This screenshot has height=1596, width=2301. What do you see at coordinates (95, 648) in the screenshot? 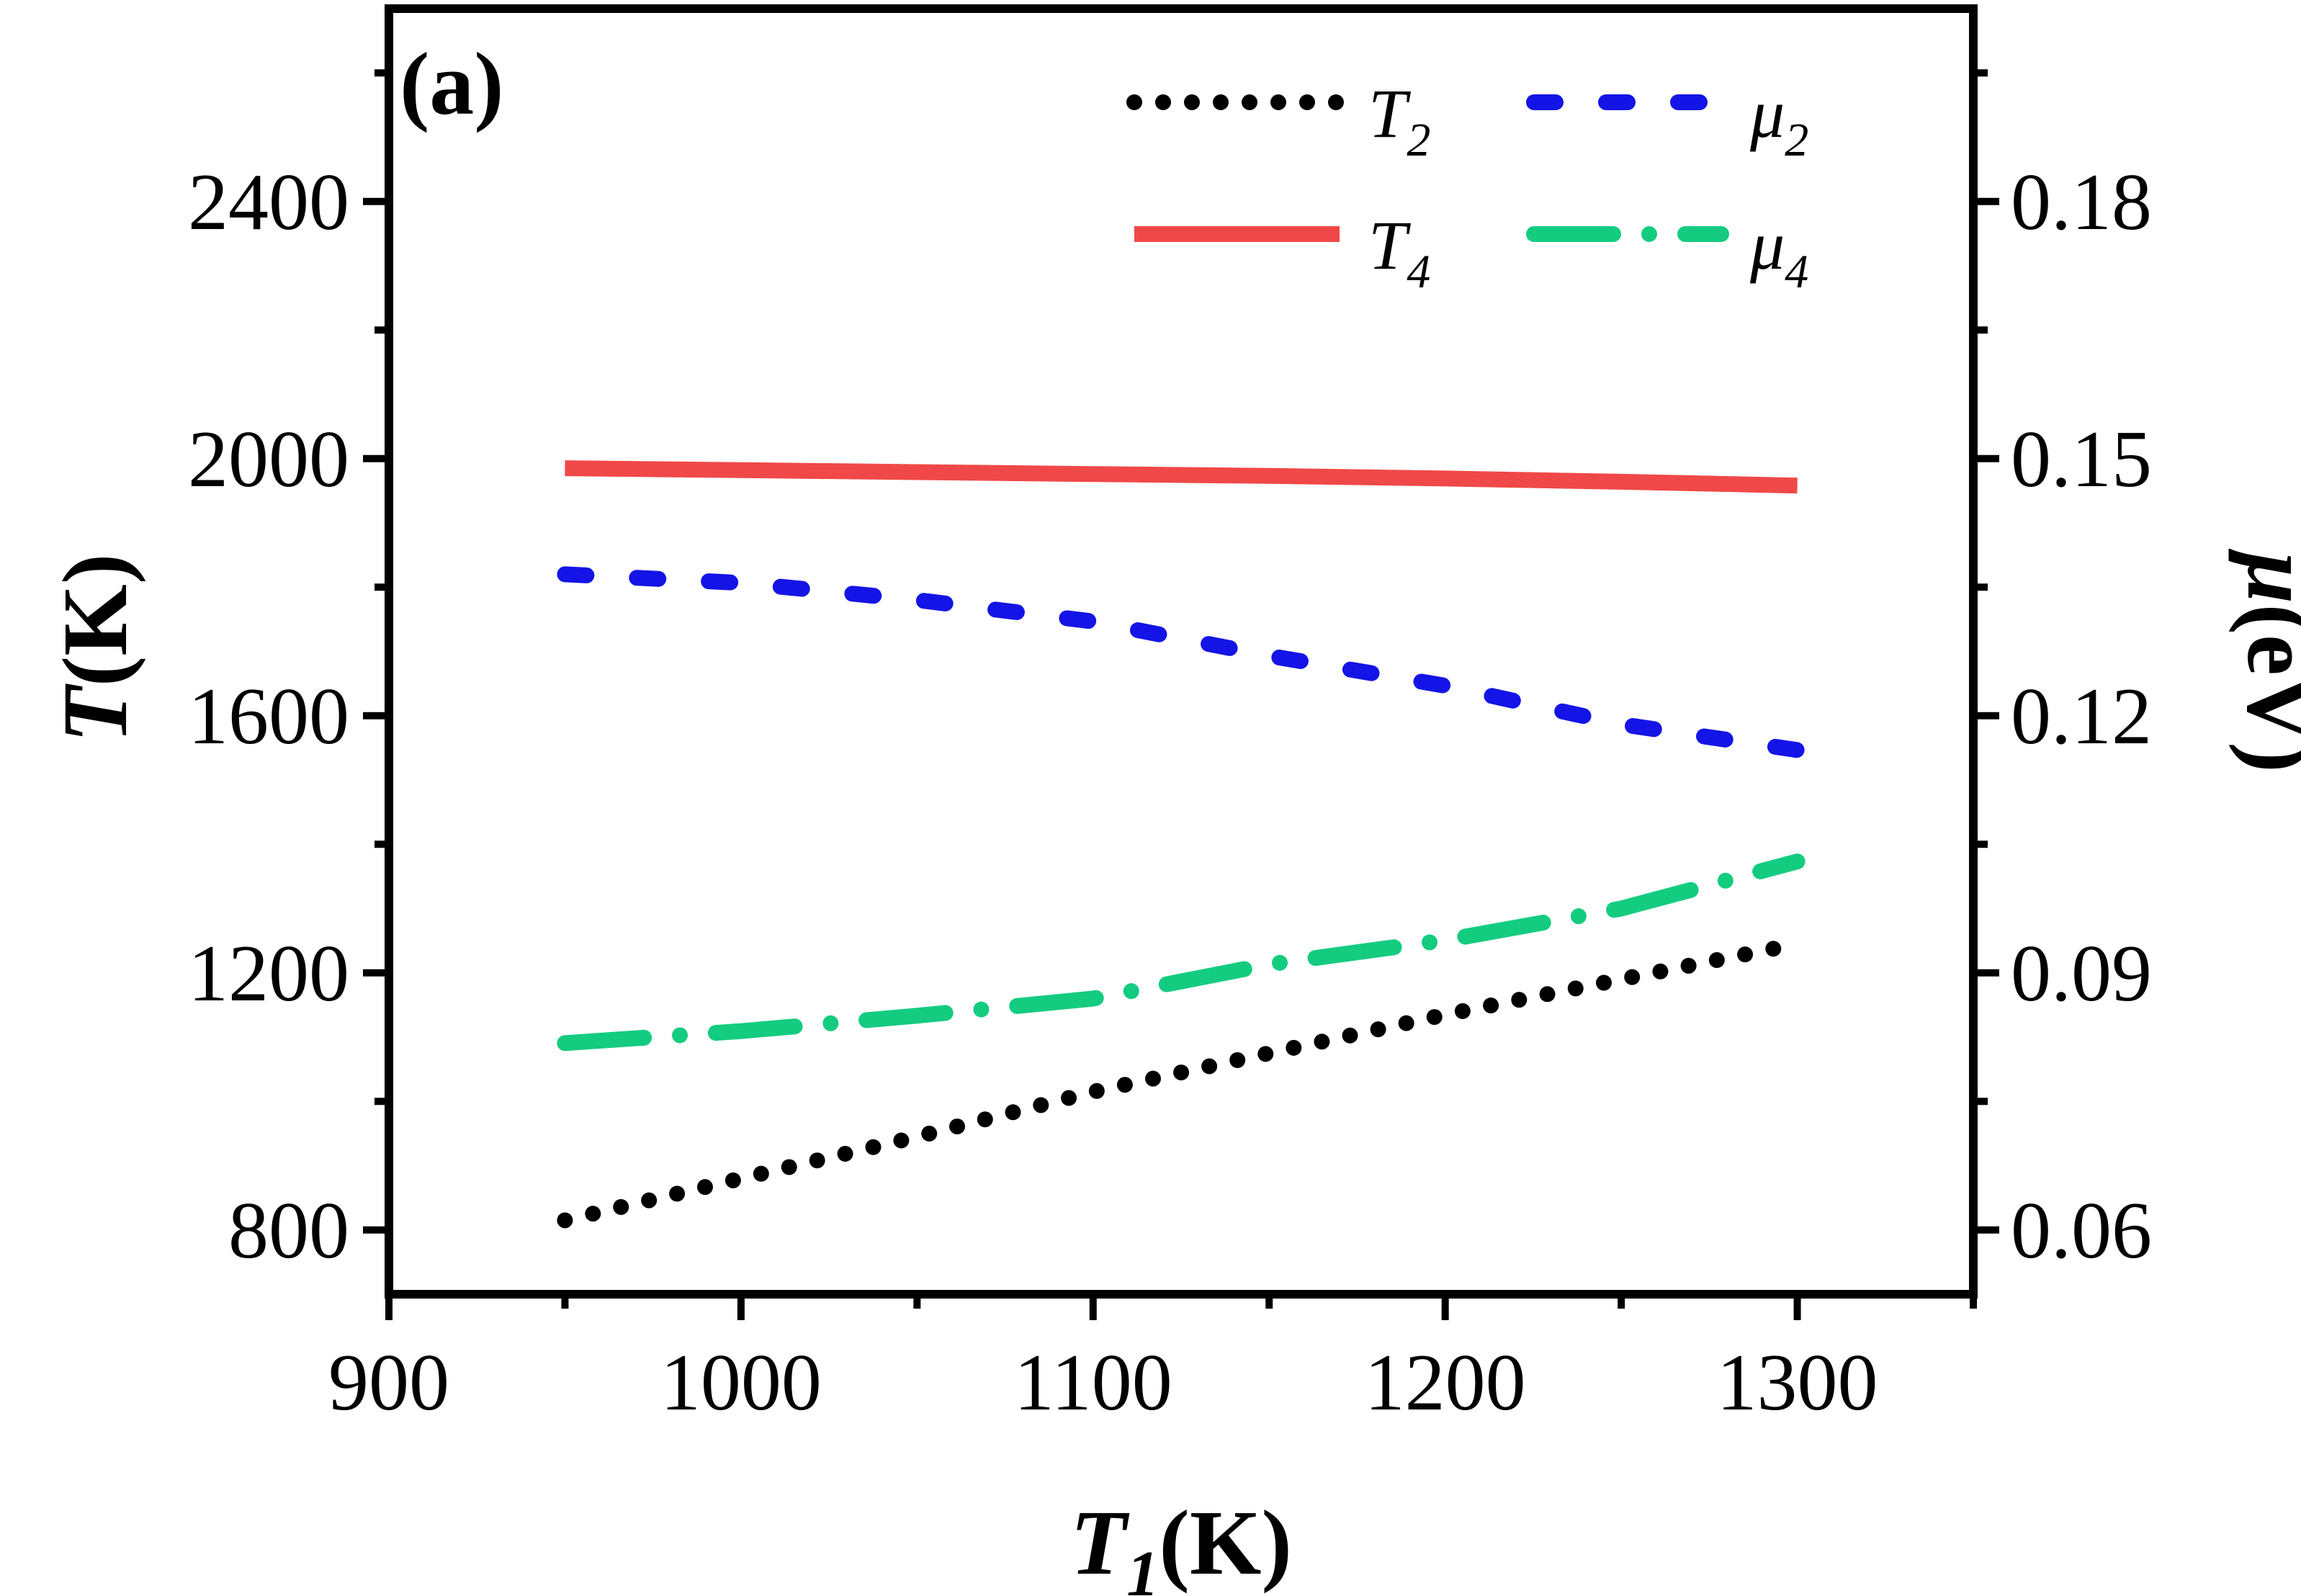
I see `y-axis-left-title: T(K)` at bounding box center [95, 648].